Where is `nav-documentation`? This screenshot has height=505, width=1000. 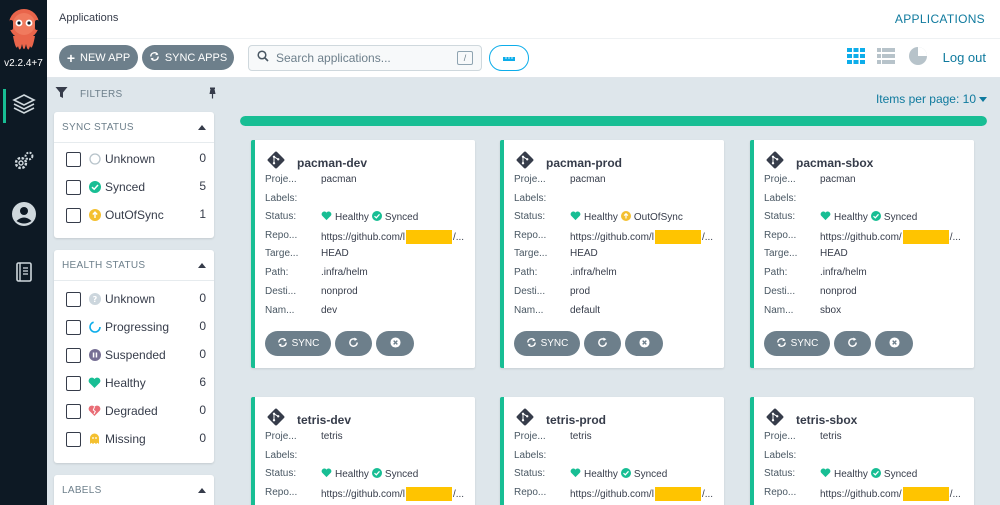
nav-documentation is located at coordinates (23, 274).